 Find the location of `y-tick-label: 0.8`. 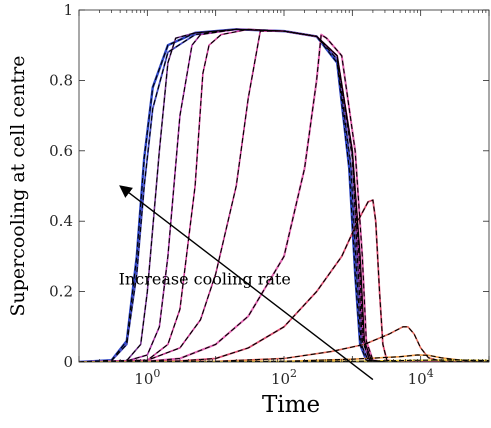

y-tick-label: 0.8 is located at coordinates (61, 80).